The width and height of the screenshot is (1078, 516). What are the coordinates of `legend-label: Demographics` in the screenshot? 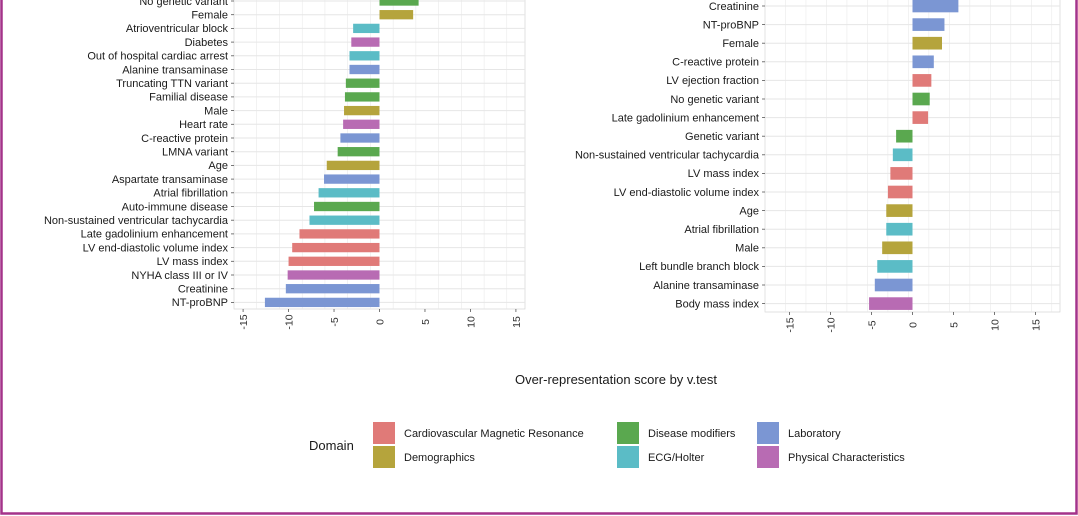 It's located at (439, 458).